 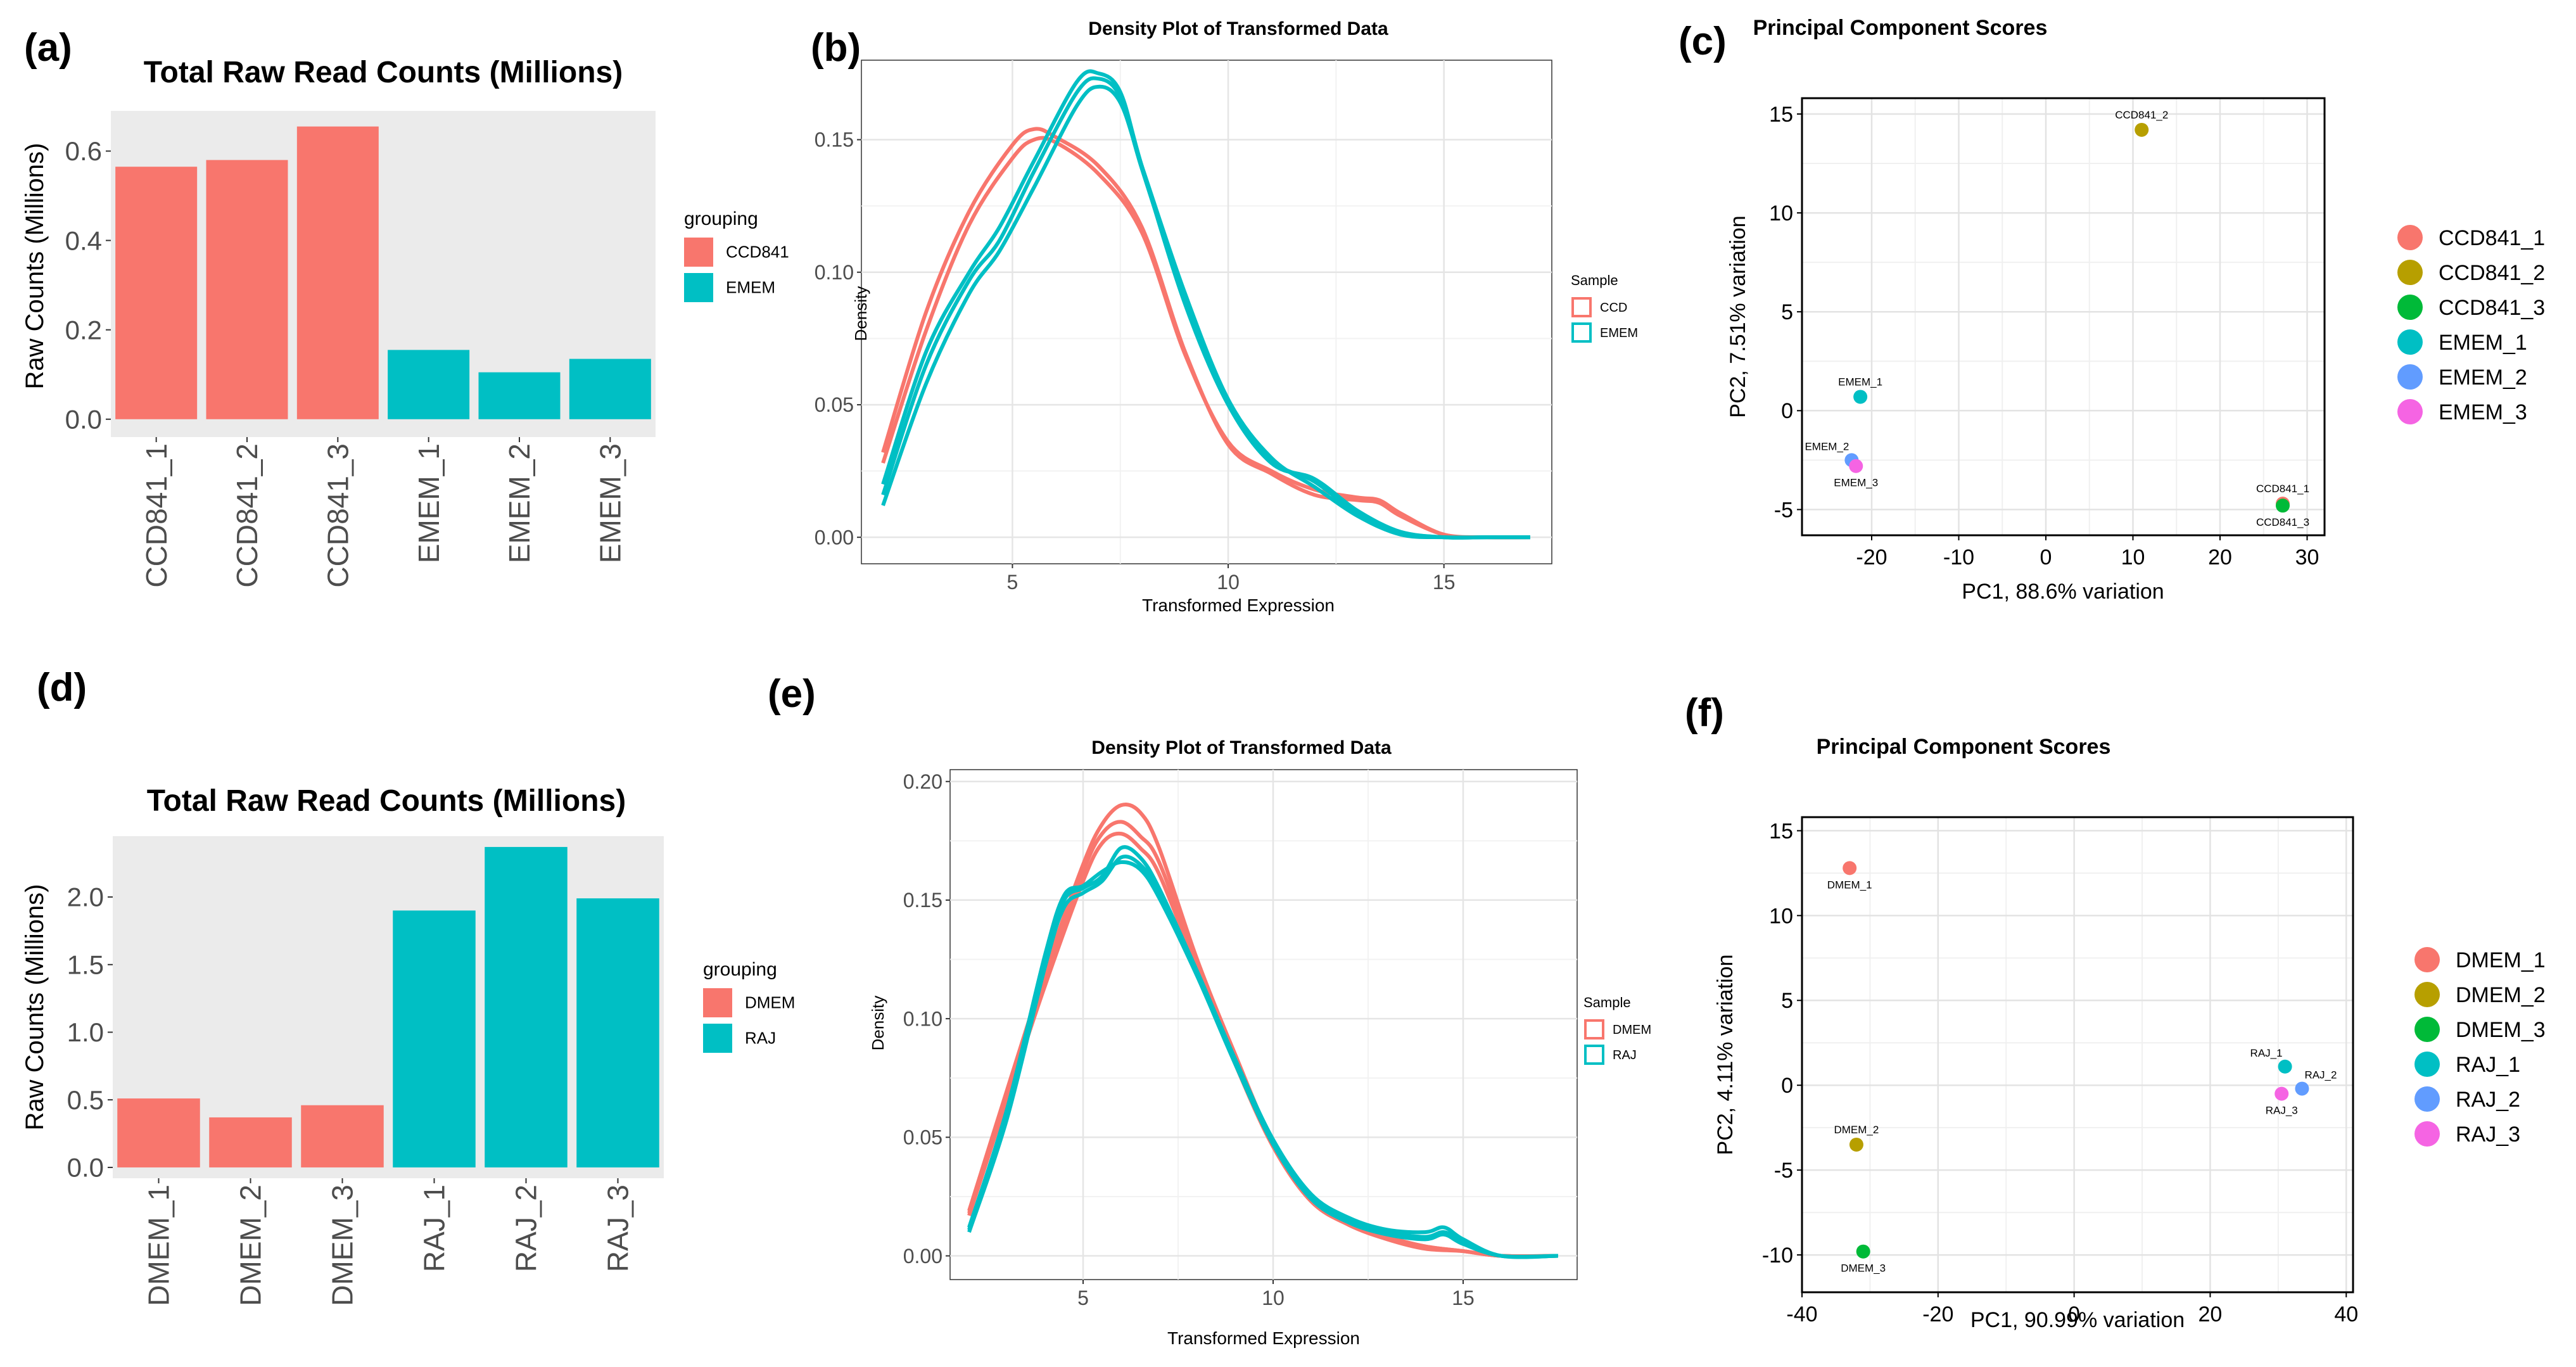 What do you see at coordinates (1625, 1055) in the screenshot?
I see `legend-label-RAJ: RAJ` at bounding box center [1625, 1055].